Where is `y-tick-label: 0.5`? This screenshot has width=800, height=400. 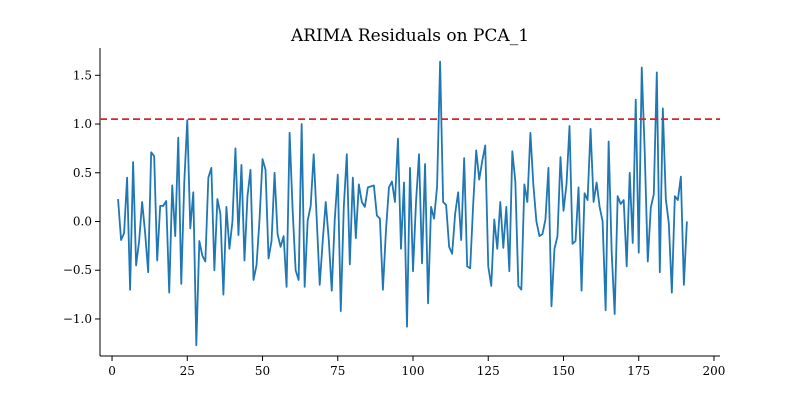
y-tick-label: 0.5 is located at coordinates (82, 173).